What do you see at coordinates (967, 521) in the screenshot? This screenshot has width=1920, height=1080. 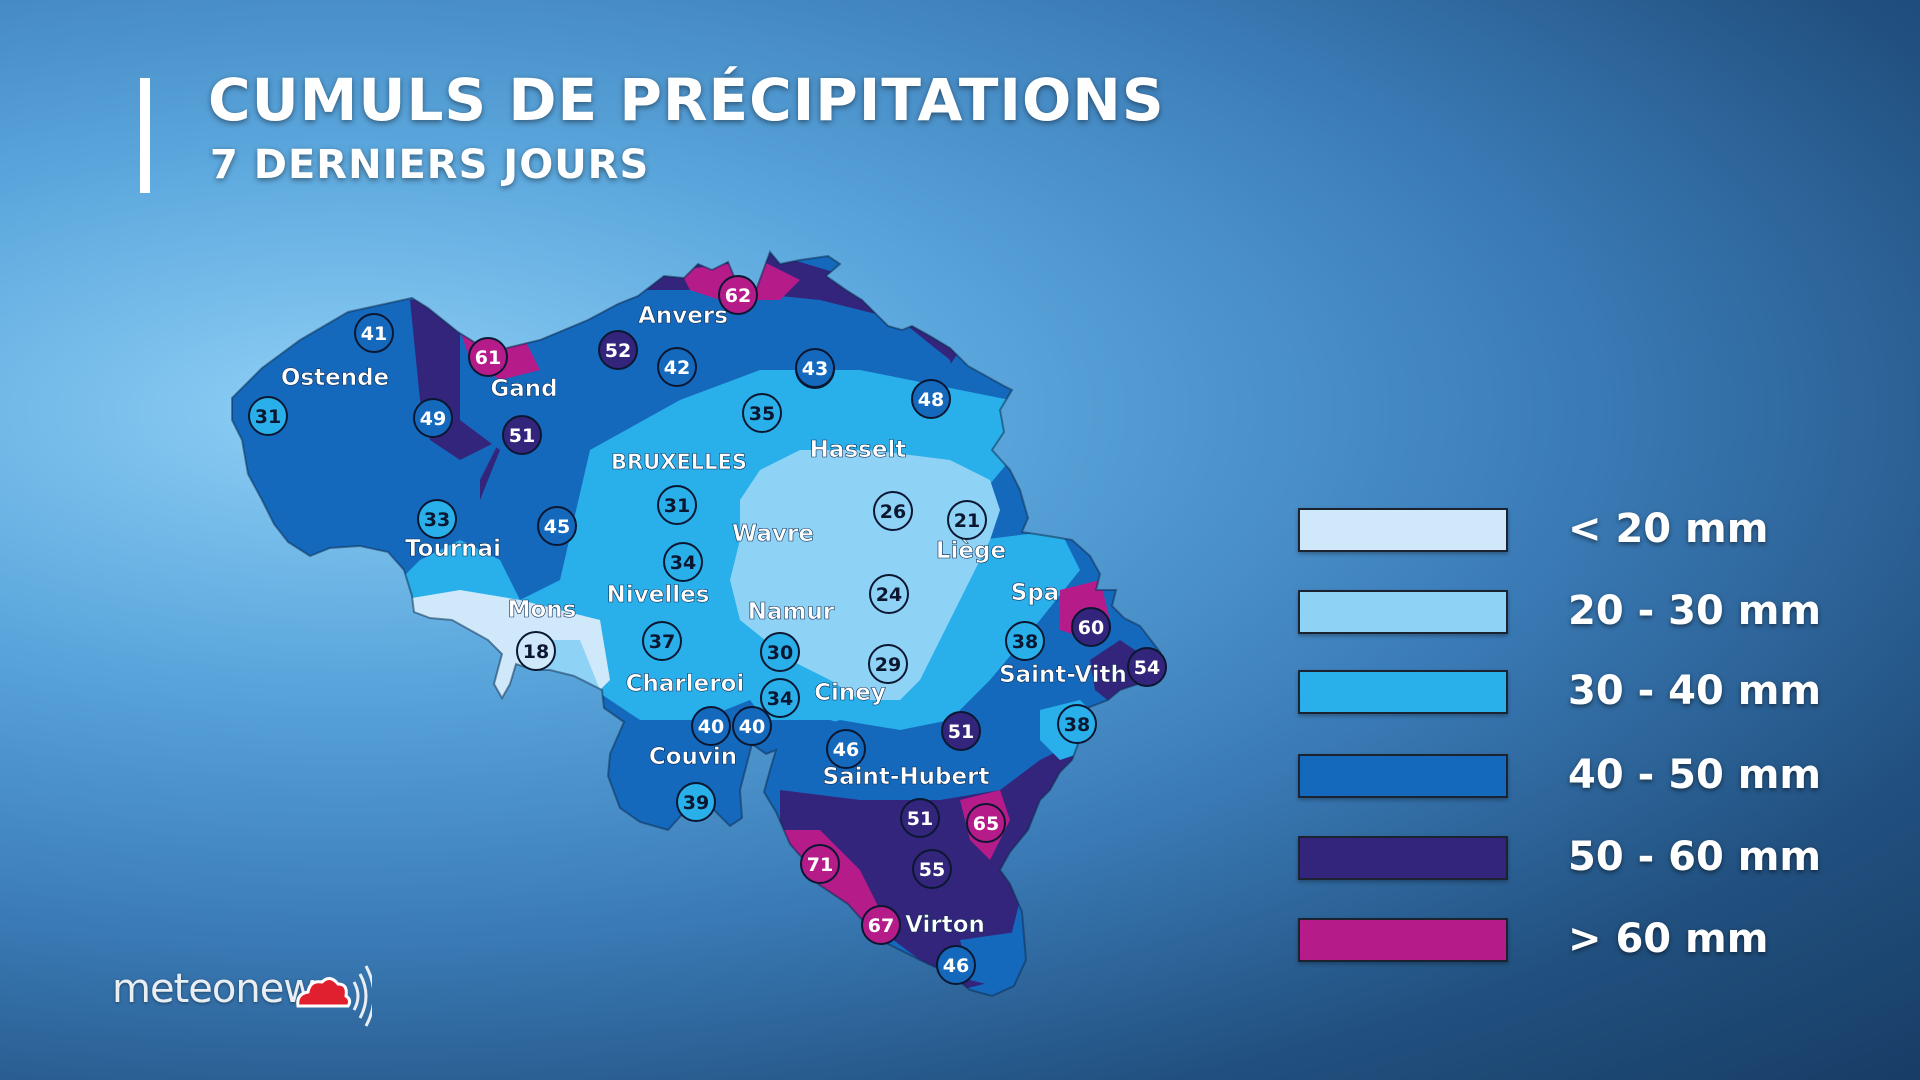 I see `measurement-value: 21` at bounding box center [967, 521].